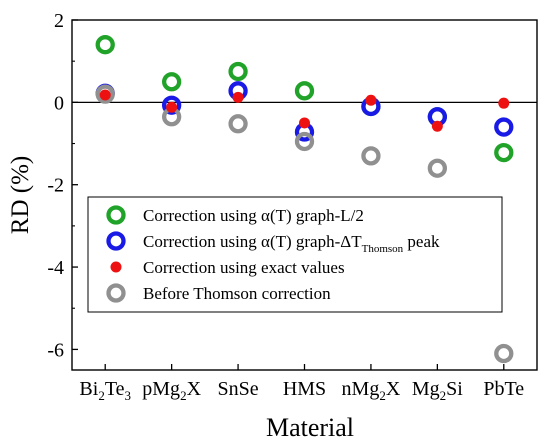 This screenshot has height=447, width=550. I want to click on x-tick-label: HMS, so click(304, 389).